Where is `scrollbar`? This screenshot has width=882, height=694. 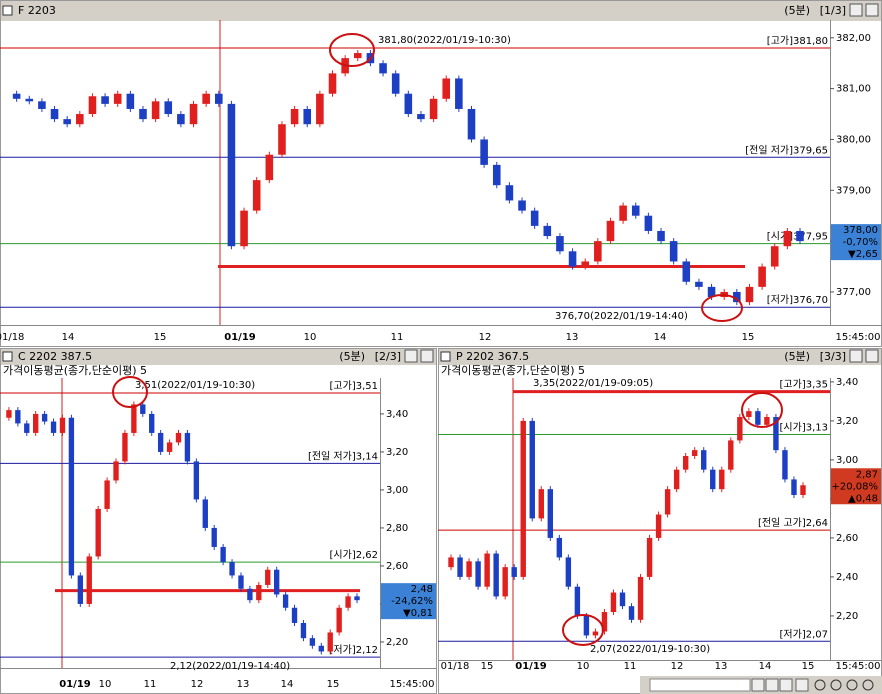 scrollbar is located at coordinates (700, 685).